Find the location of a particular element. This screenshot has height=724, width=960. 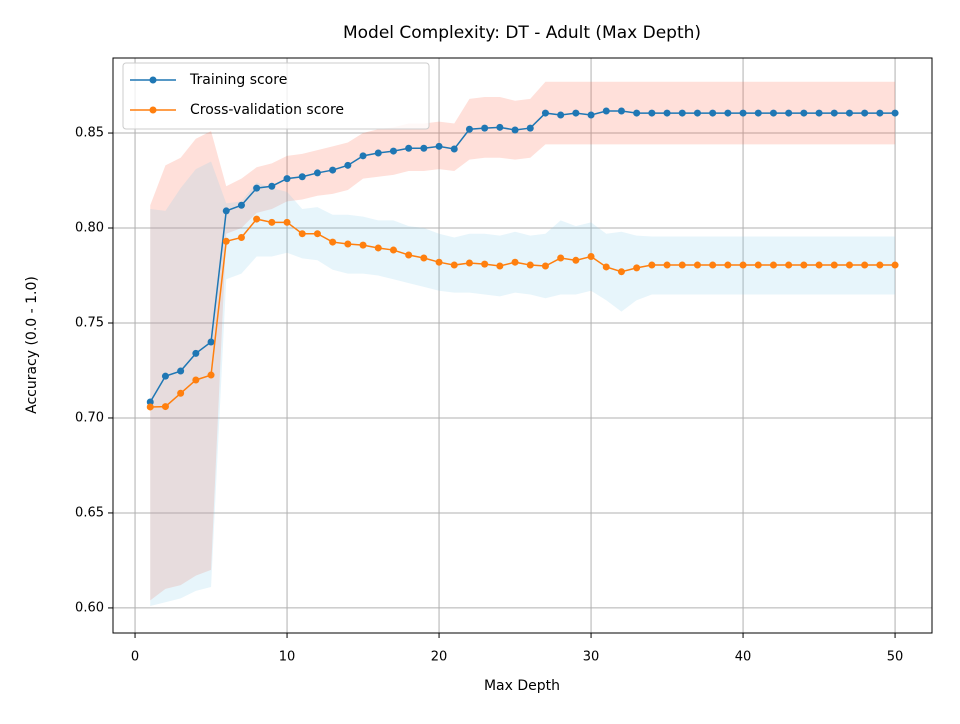

x-tick-label: 50 is located at coordinates (895, 657).